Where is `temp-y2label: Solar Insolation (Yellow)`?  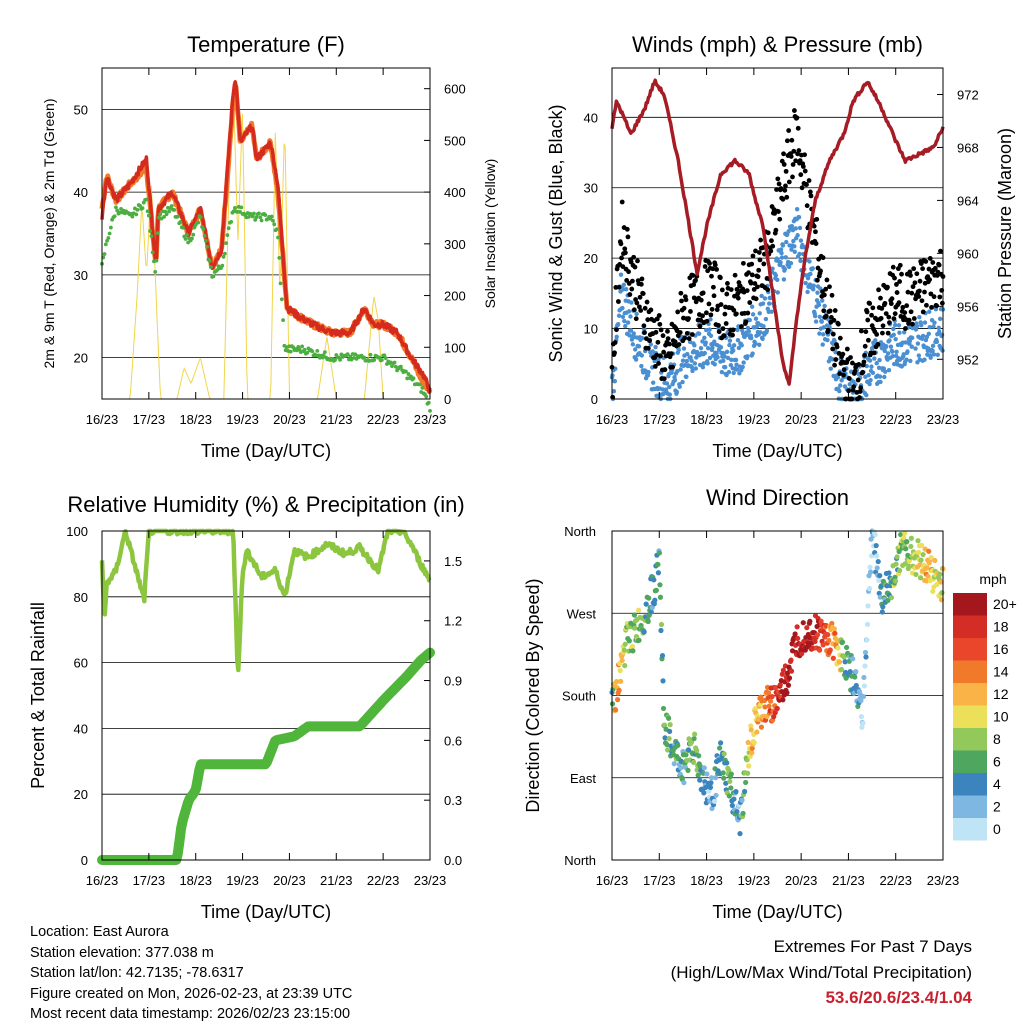
temp-y2label: Solar Insolation (Yellow) is located at coordinates (490, 234).